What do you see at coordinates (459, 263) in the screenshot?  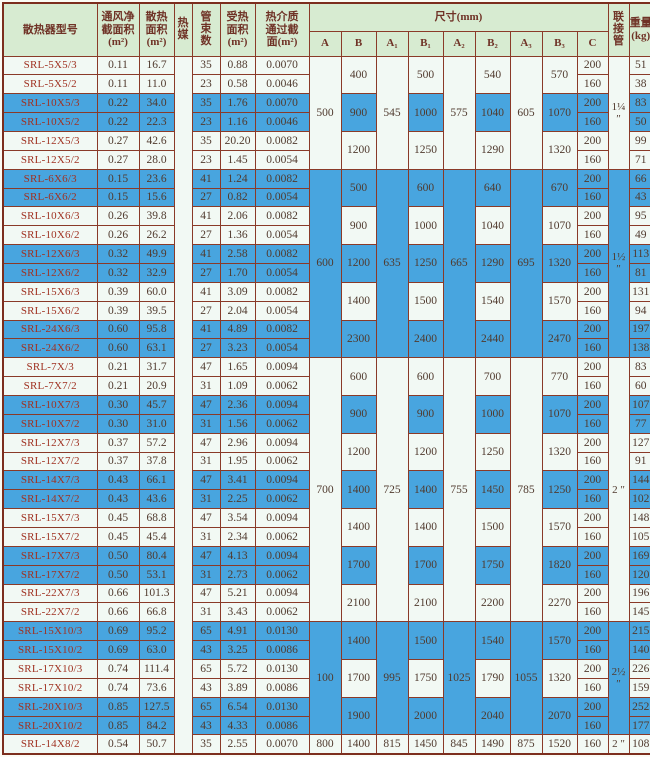 I see `dim-a2-cell: 665` at bounding box center [459, 263].